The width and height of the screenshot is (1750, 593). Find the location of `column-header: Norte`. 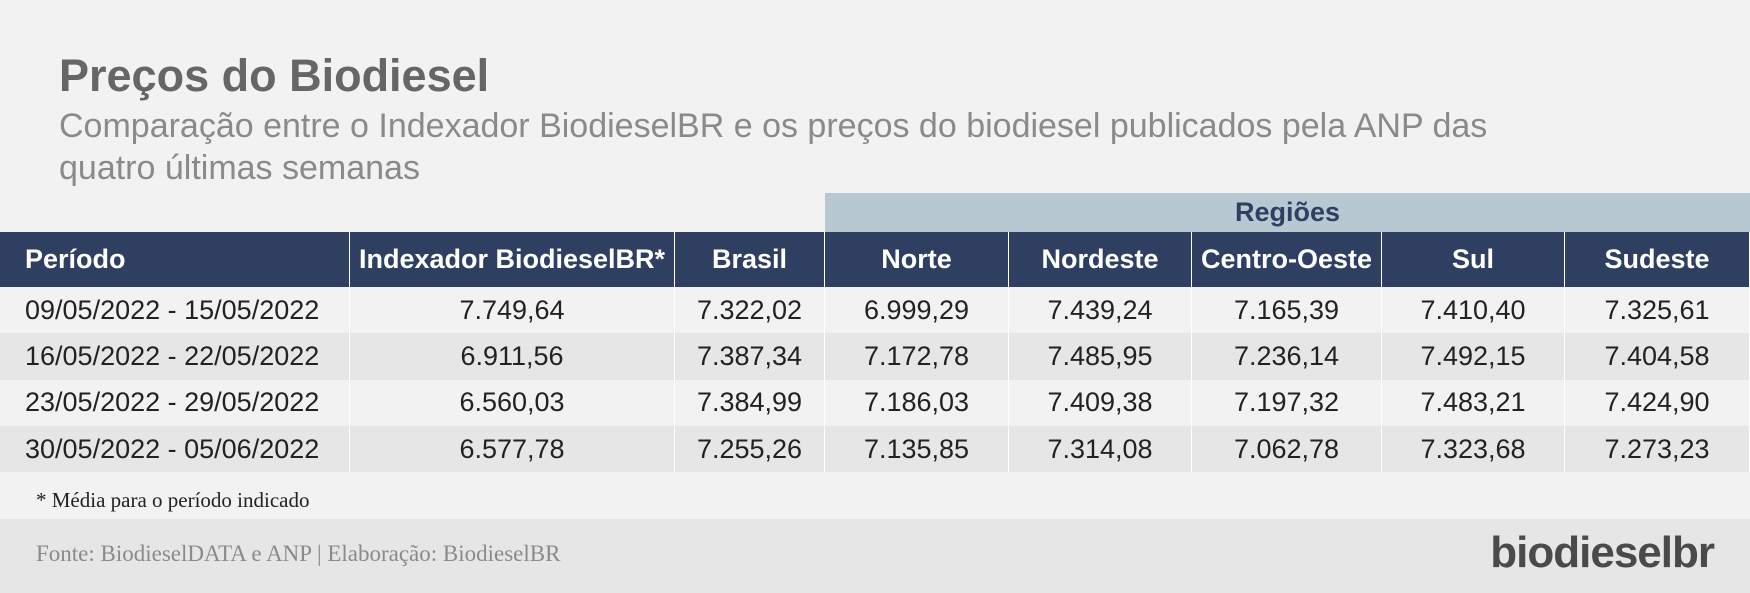

column-header: Norte is located at coordinates (917, 259).